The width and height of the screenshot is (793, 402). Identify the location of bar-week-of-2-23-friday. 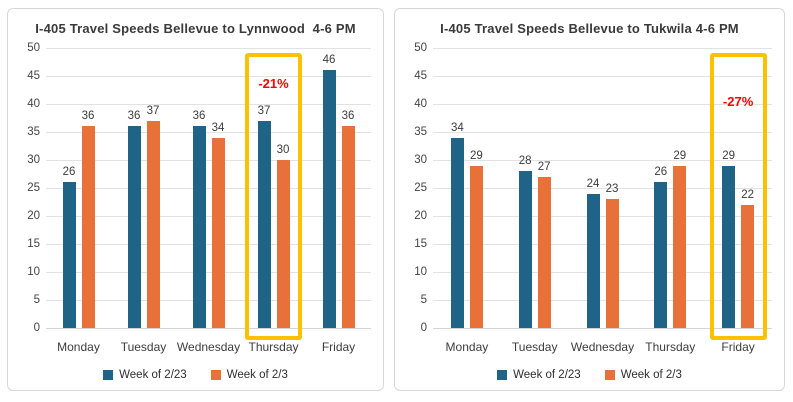
(729, 246).